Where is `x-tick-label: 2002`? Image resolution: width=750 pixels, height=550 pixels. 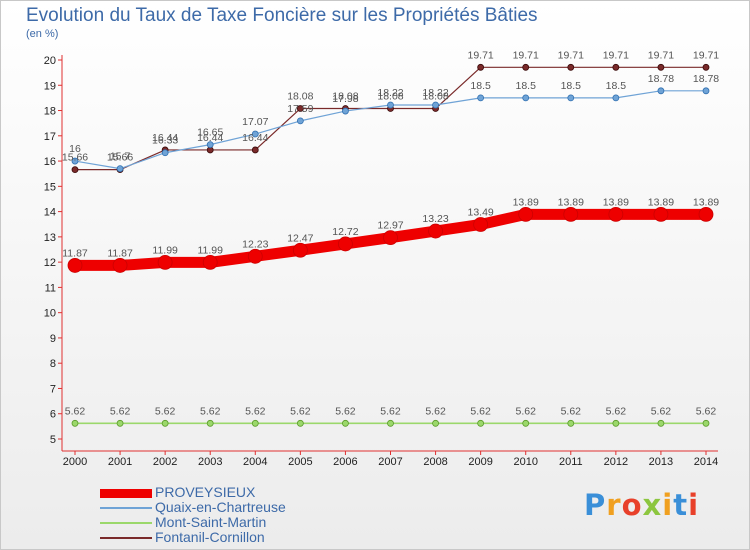 x-tick-label: 2002 is located at coordinates (165, 462).